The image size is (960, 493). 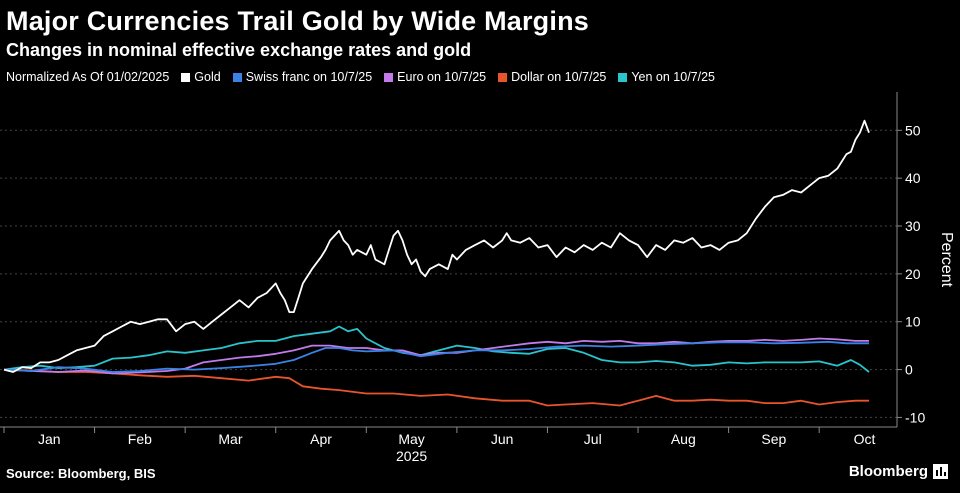 I want to click on legend-item-swiss-franc: Swiss franc on 10/7/25, so click(x=302, y=77).